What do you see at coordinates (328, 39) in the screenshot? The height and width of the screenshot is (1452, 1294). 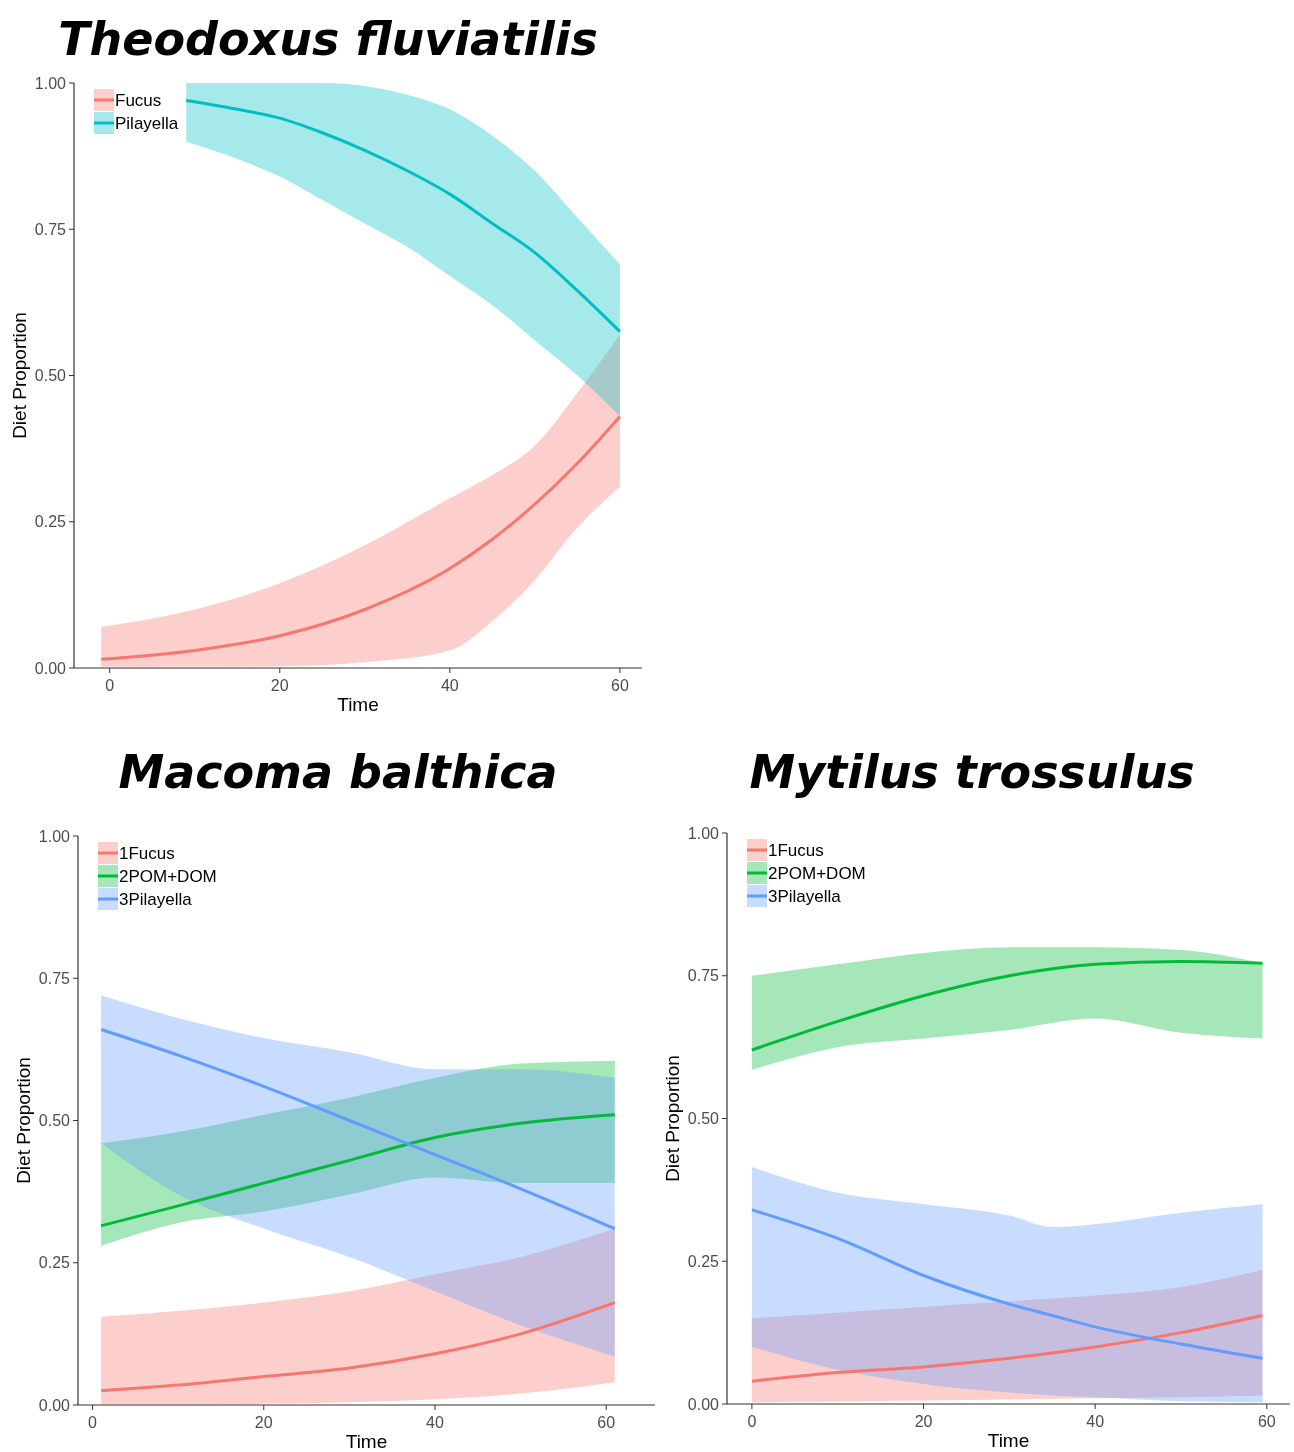 I see `chart-title: Theodoxus fluviatilis` at bounding box center [328, 39].